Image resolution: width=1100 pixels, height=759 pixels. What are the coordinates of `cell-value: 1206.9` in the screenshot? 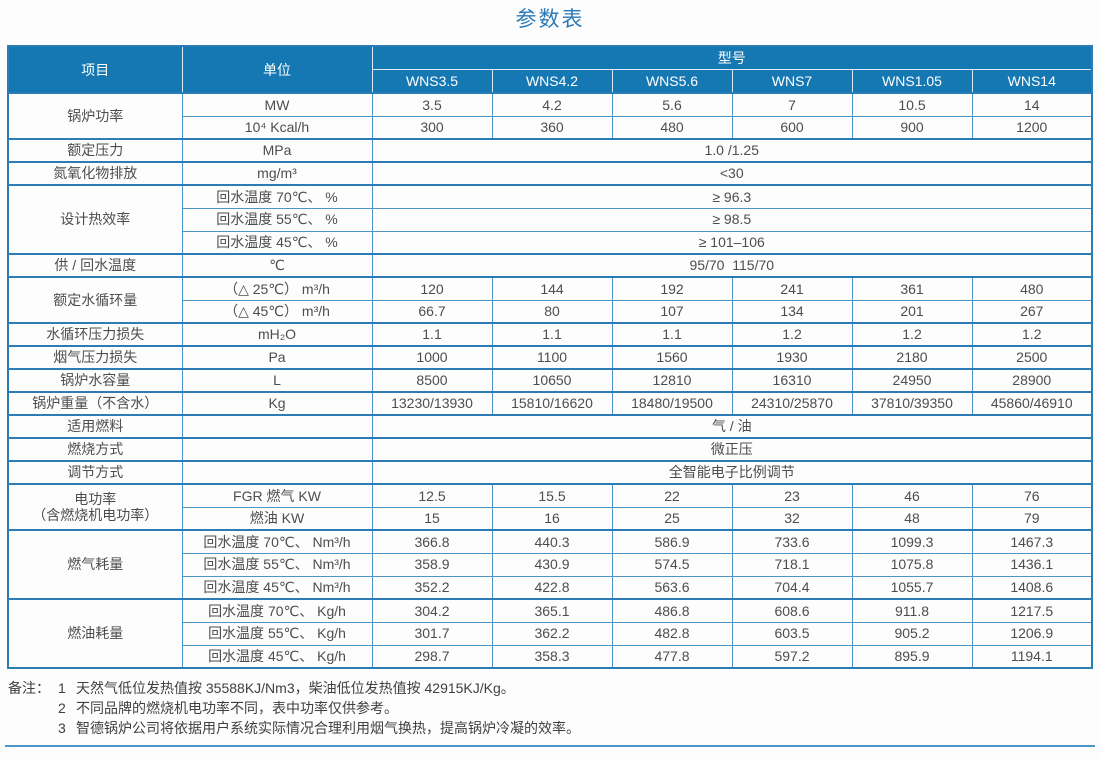 It's located at (1032, 633).